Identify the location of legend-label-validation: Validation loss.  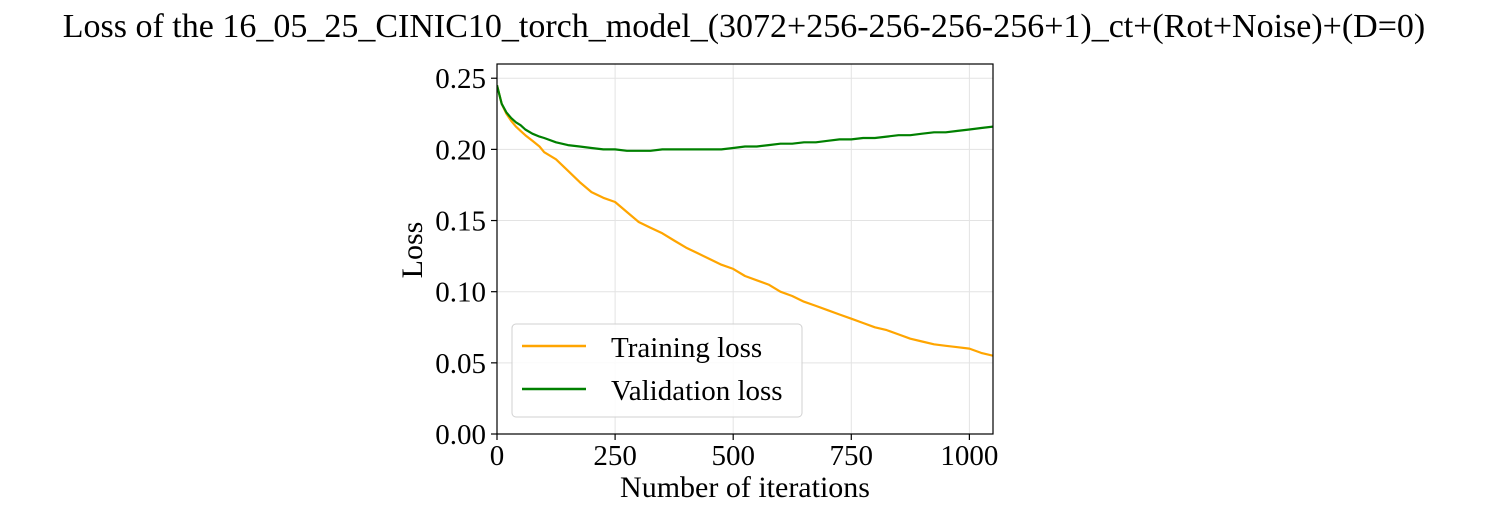
(697, 391).